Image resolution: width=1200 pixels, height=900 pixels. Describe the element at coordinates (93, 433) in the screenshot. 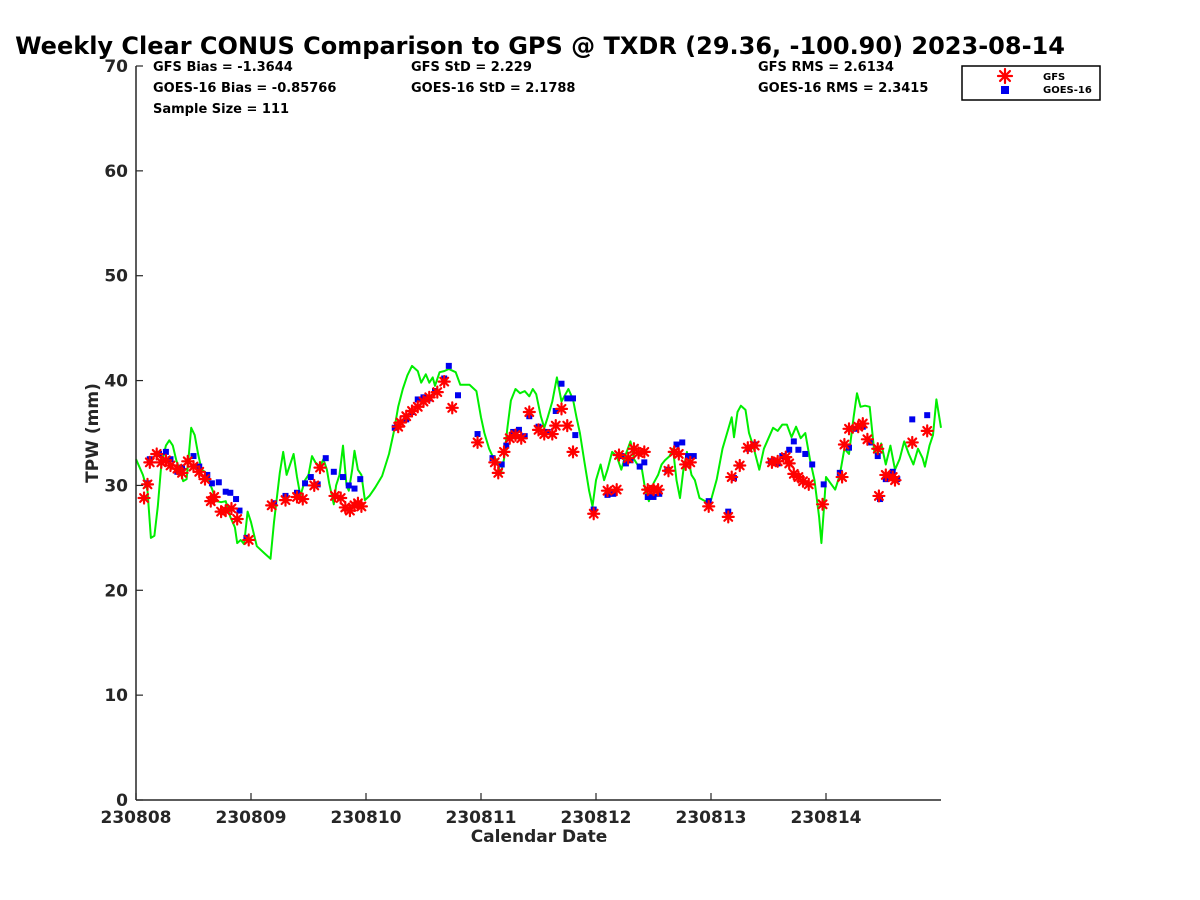

I see `y-axis-label: TPW (mm)` at that location.